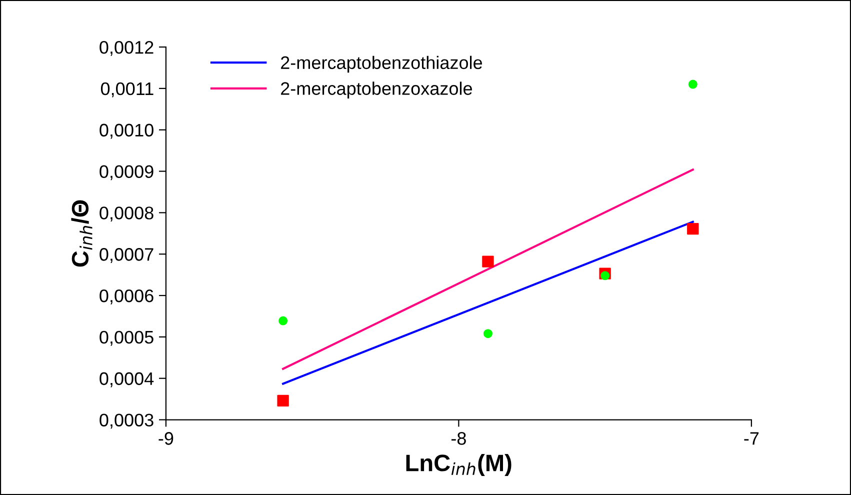 The height and width of the screenshot is (495, 851). What do you see at coordinates (381, 64) in the screenshot?
I see `legend-label: 2-mercaptobenzothiazole` at bounding box center [381, 64].